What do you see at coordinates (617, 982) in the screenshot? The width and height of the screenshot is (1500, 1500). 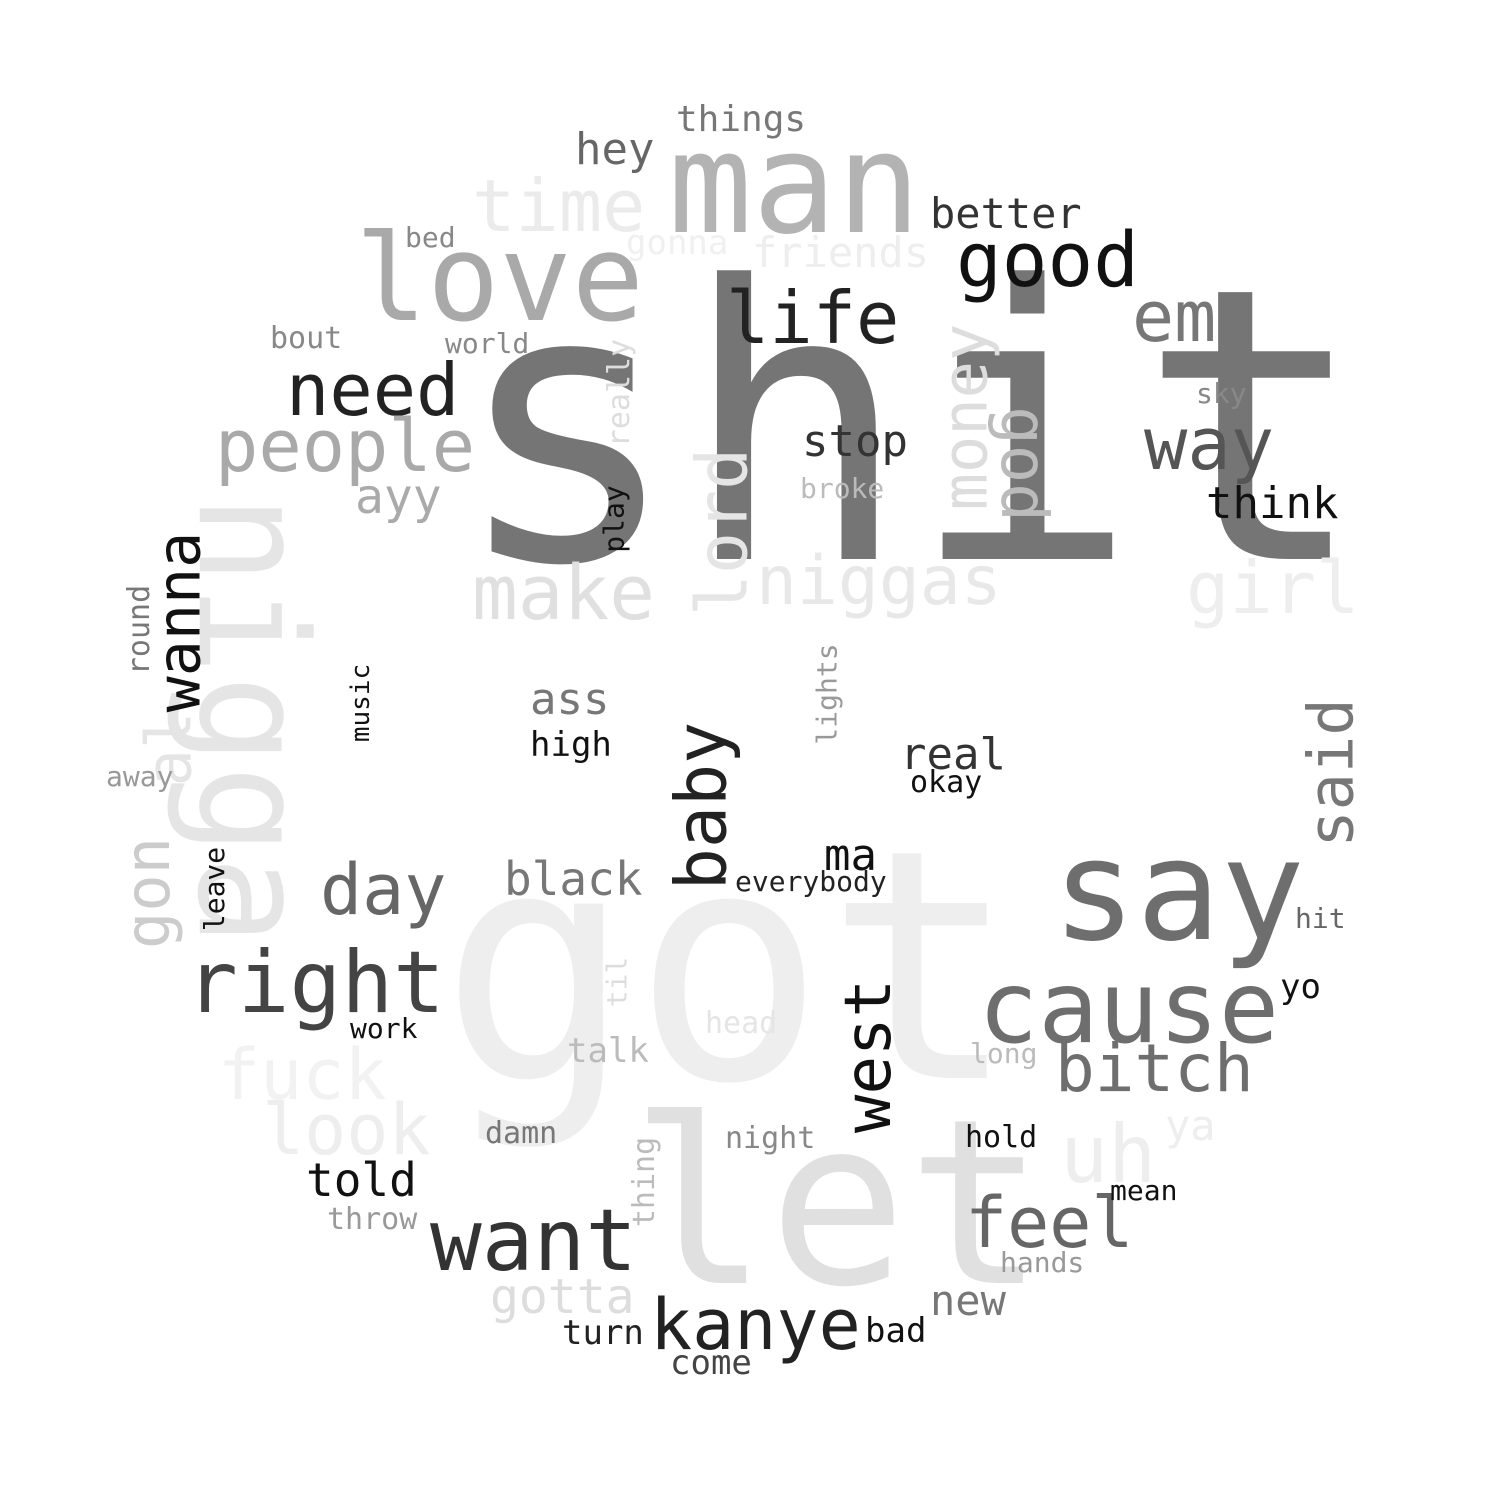 I see `word-til: til` at bounding box center [617, 982].